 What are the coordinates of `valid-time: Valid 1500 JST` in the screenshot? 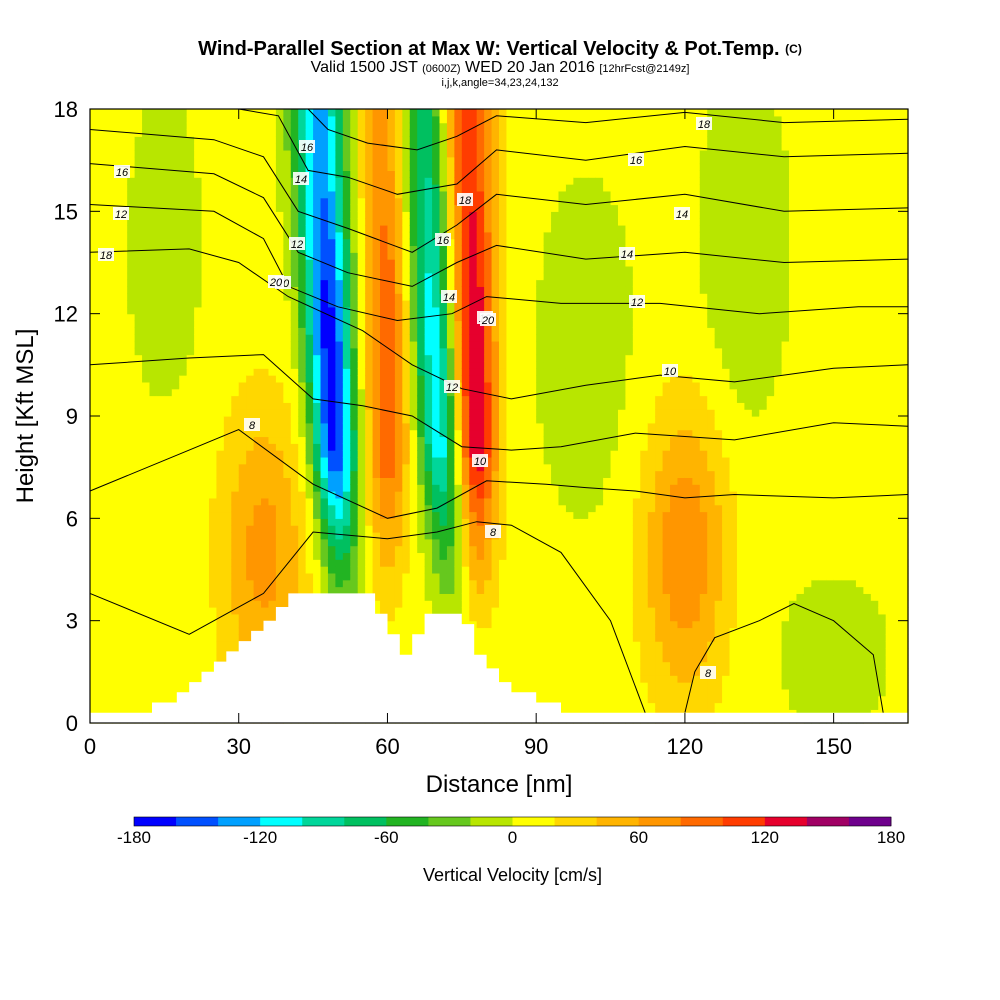 It's located at (364, 67).